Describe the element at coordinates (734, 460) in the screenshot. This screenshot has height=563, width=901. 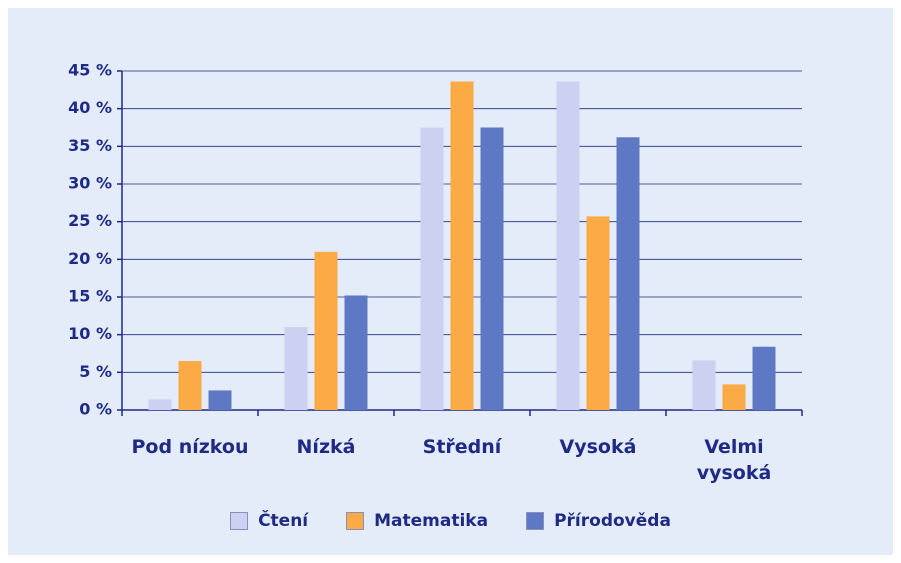
I see `x-tick-label: Velmi vysoká` at that location.